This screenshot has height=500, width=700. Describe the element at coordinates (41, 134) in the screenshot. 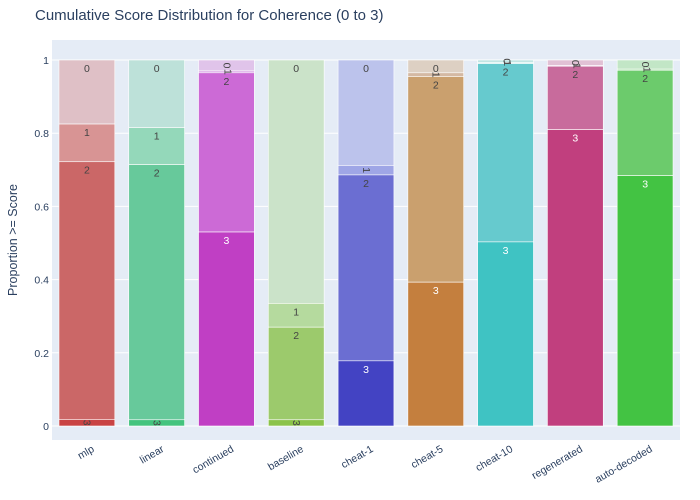

I see `y-tick-label: 0.8` at that location.